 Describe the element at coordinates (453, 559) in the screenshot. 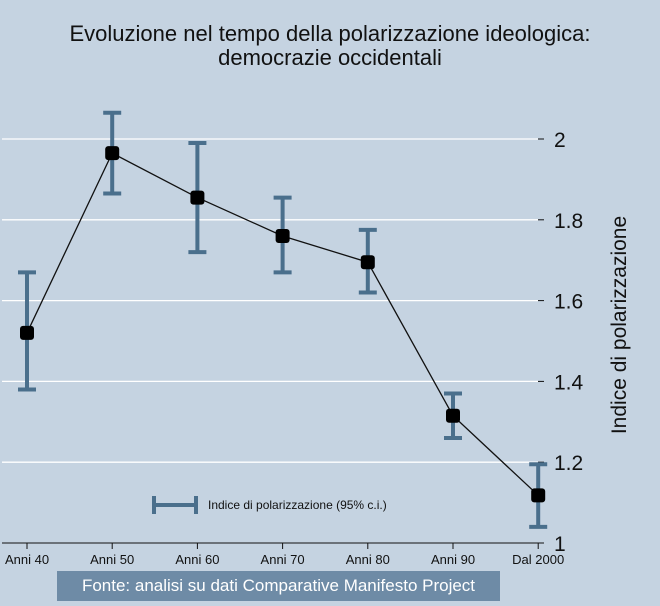

I see `x-tick-label: Anni 90` at that location.